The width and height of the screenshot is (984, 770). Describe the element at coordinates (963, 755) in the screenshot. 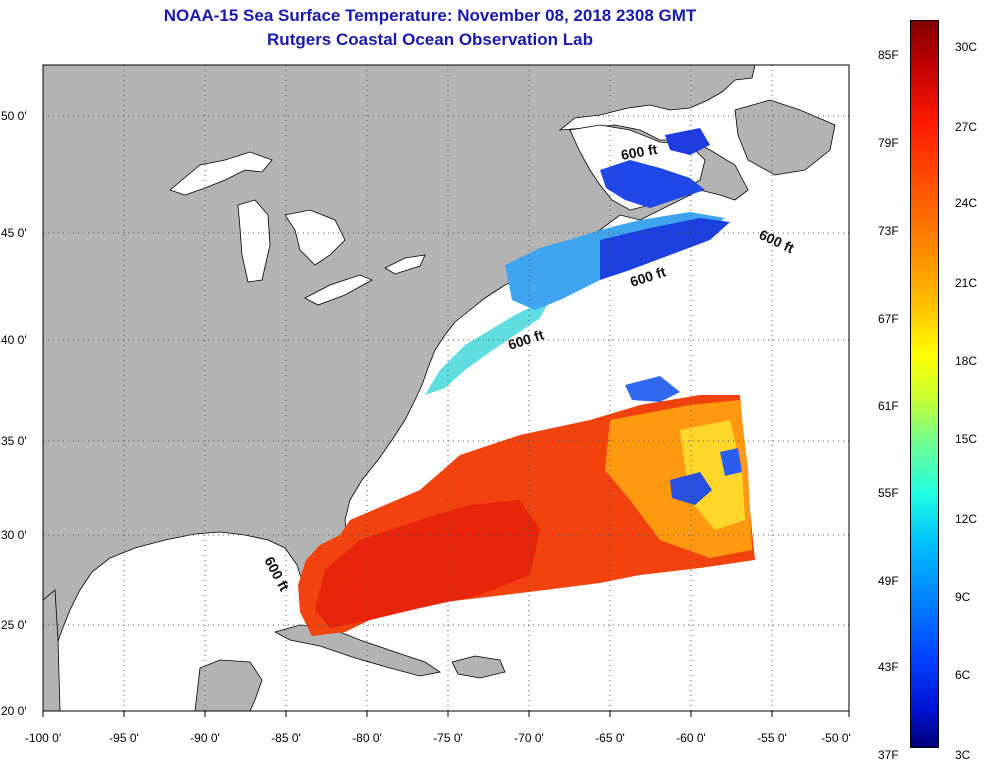

I see `colorbar-c-label: 3C` at that location.